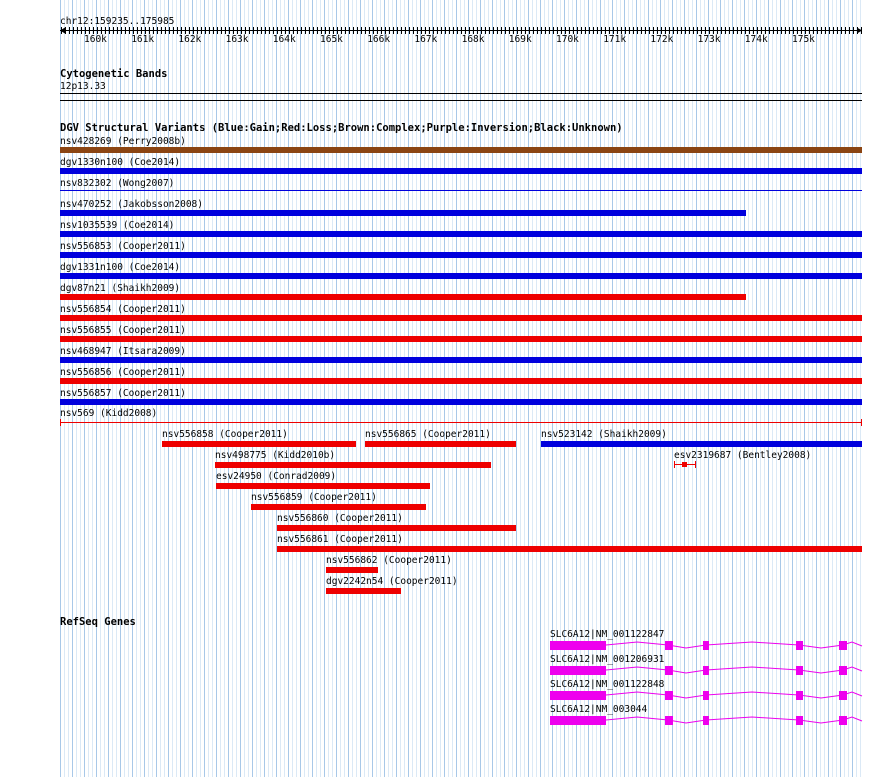  Describe the element at coordinates (284, 39) in the screenshot. I see `ruler-tick-label: 164k` at that location.